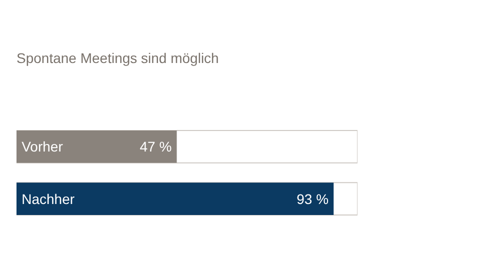 Image resolution: width=480 pixels, height=270 pixels. What do you see at coordinates (117, 58) in the screenshot?
I see `chart-title: Spontane Meetings sind möglich` at bounding box center [117, 58].